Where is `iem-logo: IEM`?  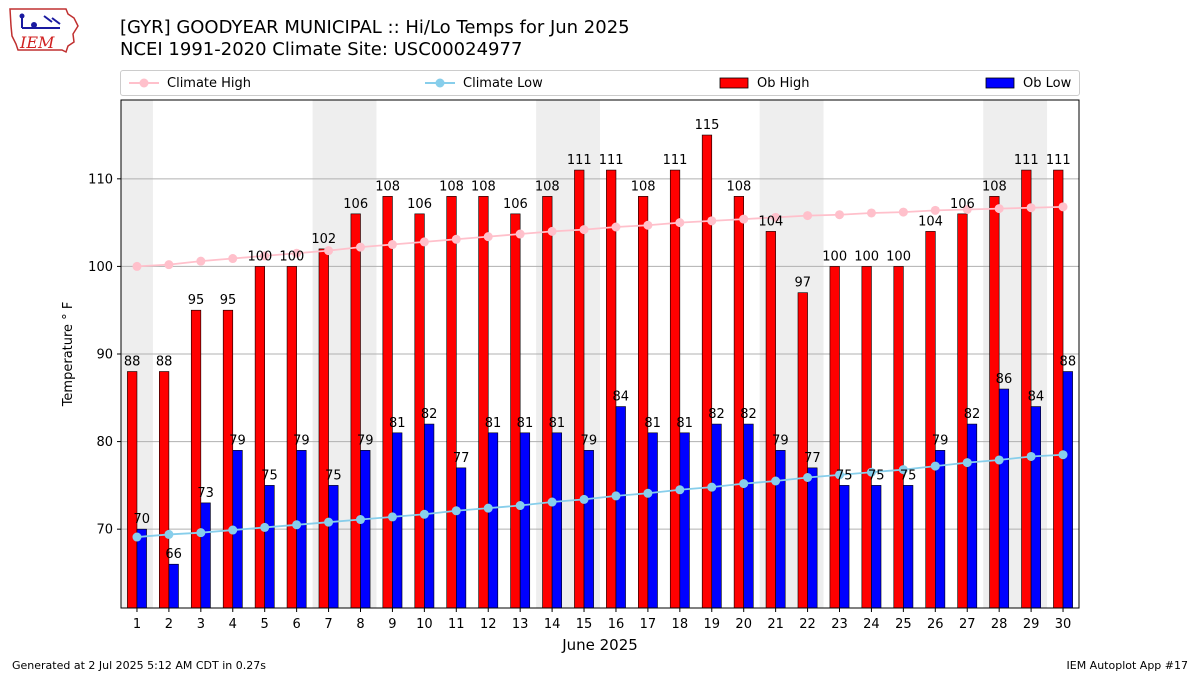 iem-logo: IEM is located at coordinates (45, 32).